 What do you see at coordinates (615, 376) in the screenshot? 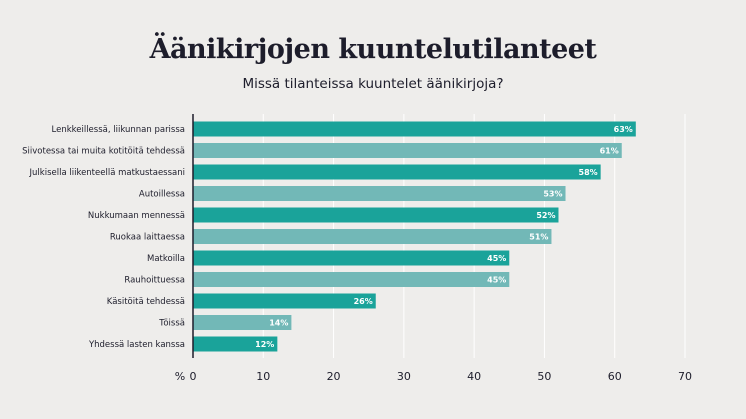
I see `x-tick-label: 60` at bounding box center [615, 376].